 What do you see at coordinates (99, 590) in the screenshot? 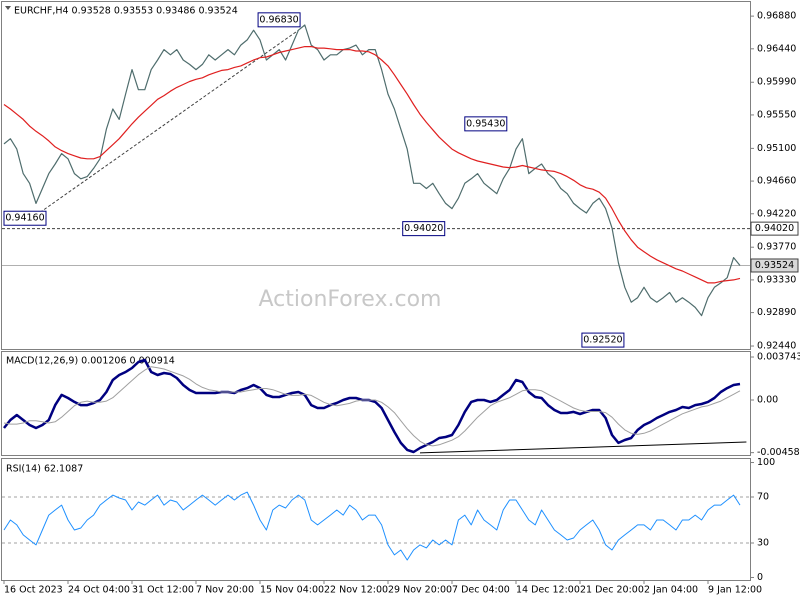
I see `x-tick-label: 24 Oct 04:00` at bounding box center [99, 590].